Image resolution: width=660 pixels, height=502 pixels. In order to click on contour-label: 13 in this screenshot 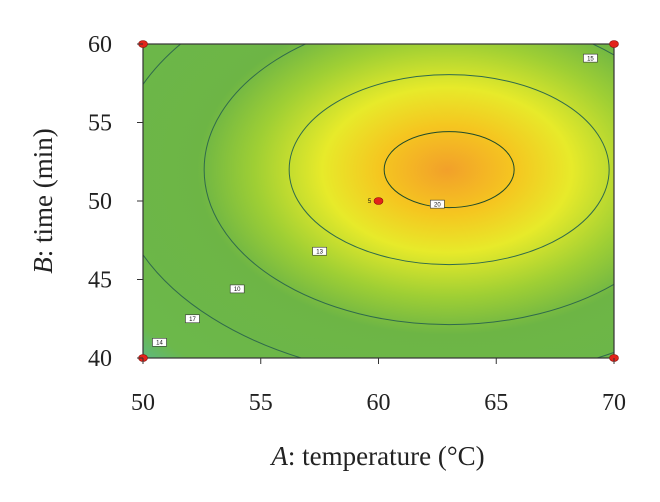, I will do `click(319, 251)`.